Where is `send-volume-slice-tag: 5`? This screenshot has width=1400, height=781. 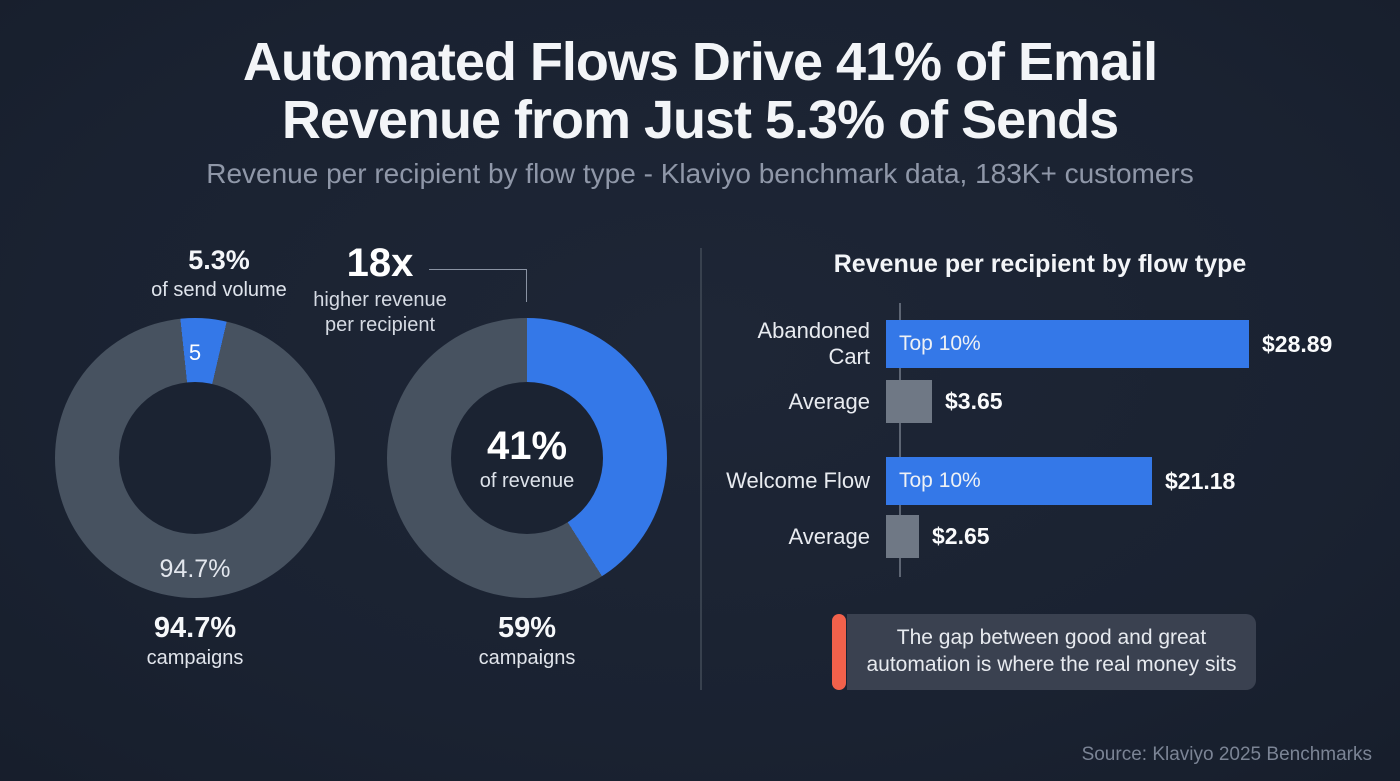 send-volume-slice-tag: 5 is located at coordinates (195, 352).